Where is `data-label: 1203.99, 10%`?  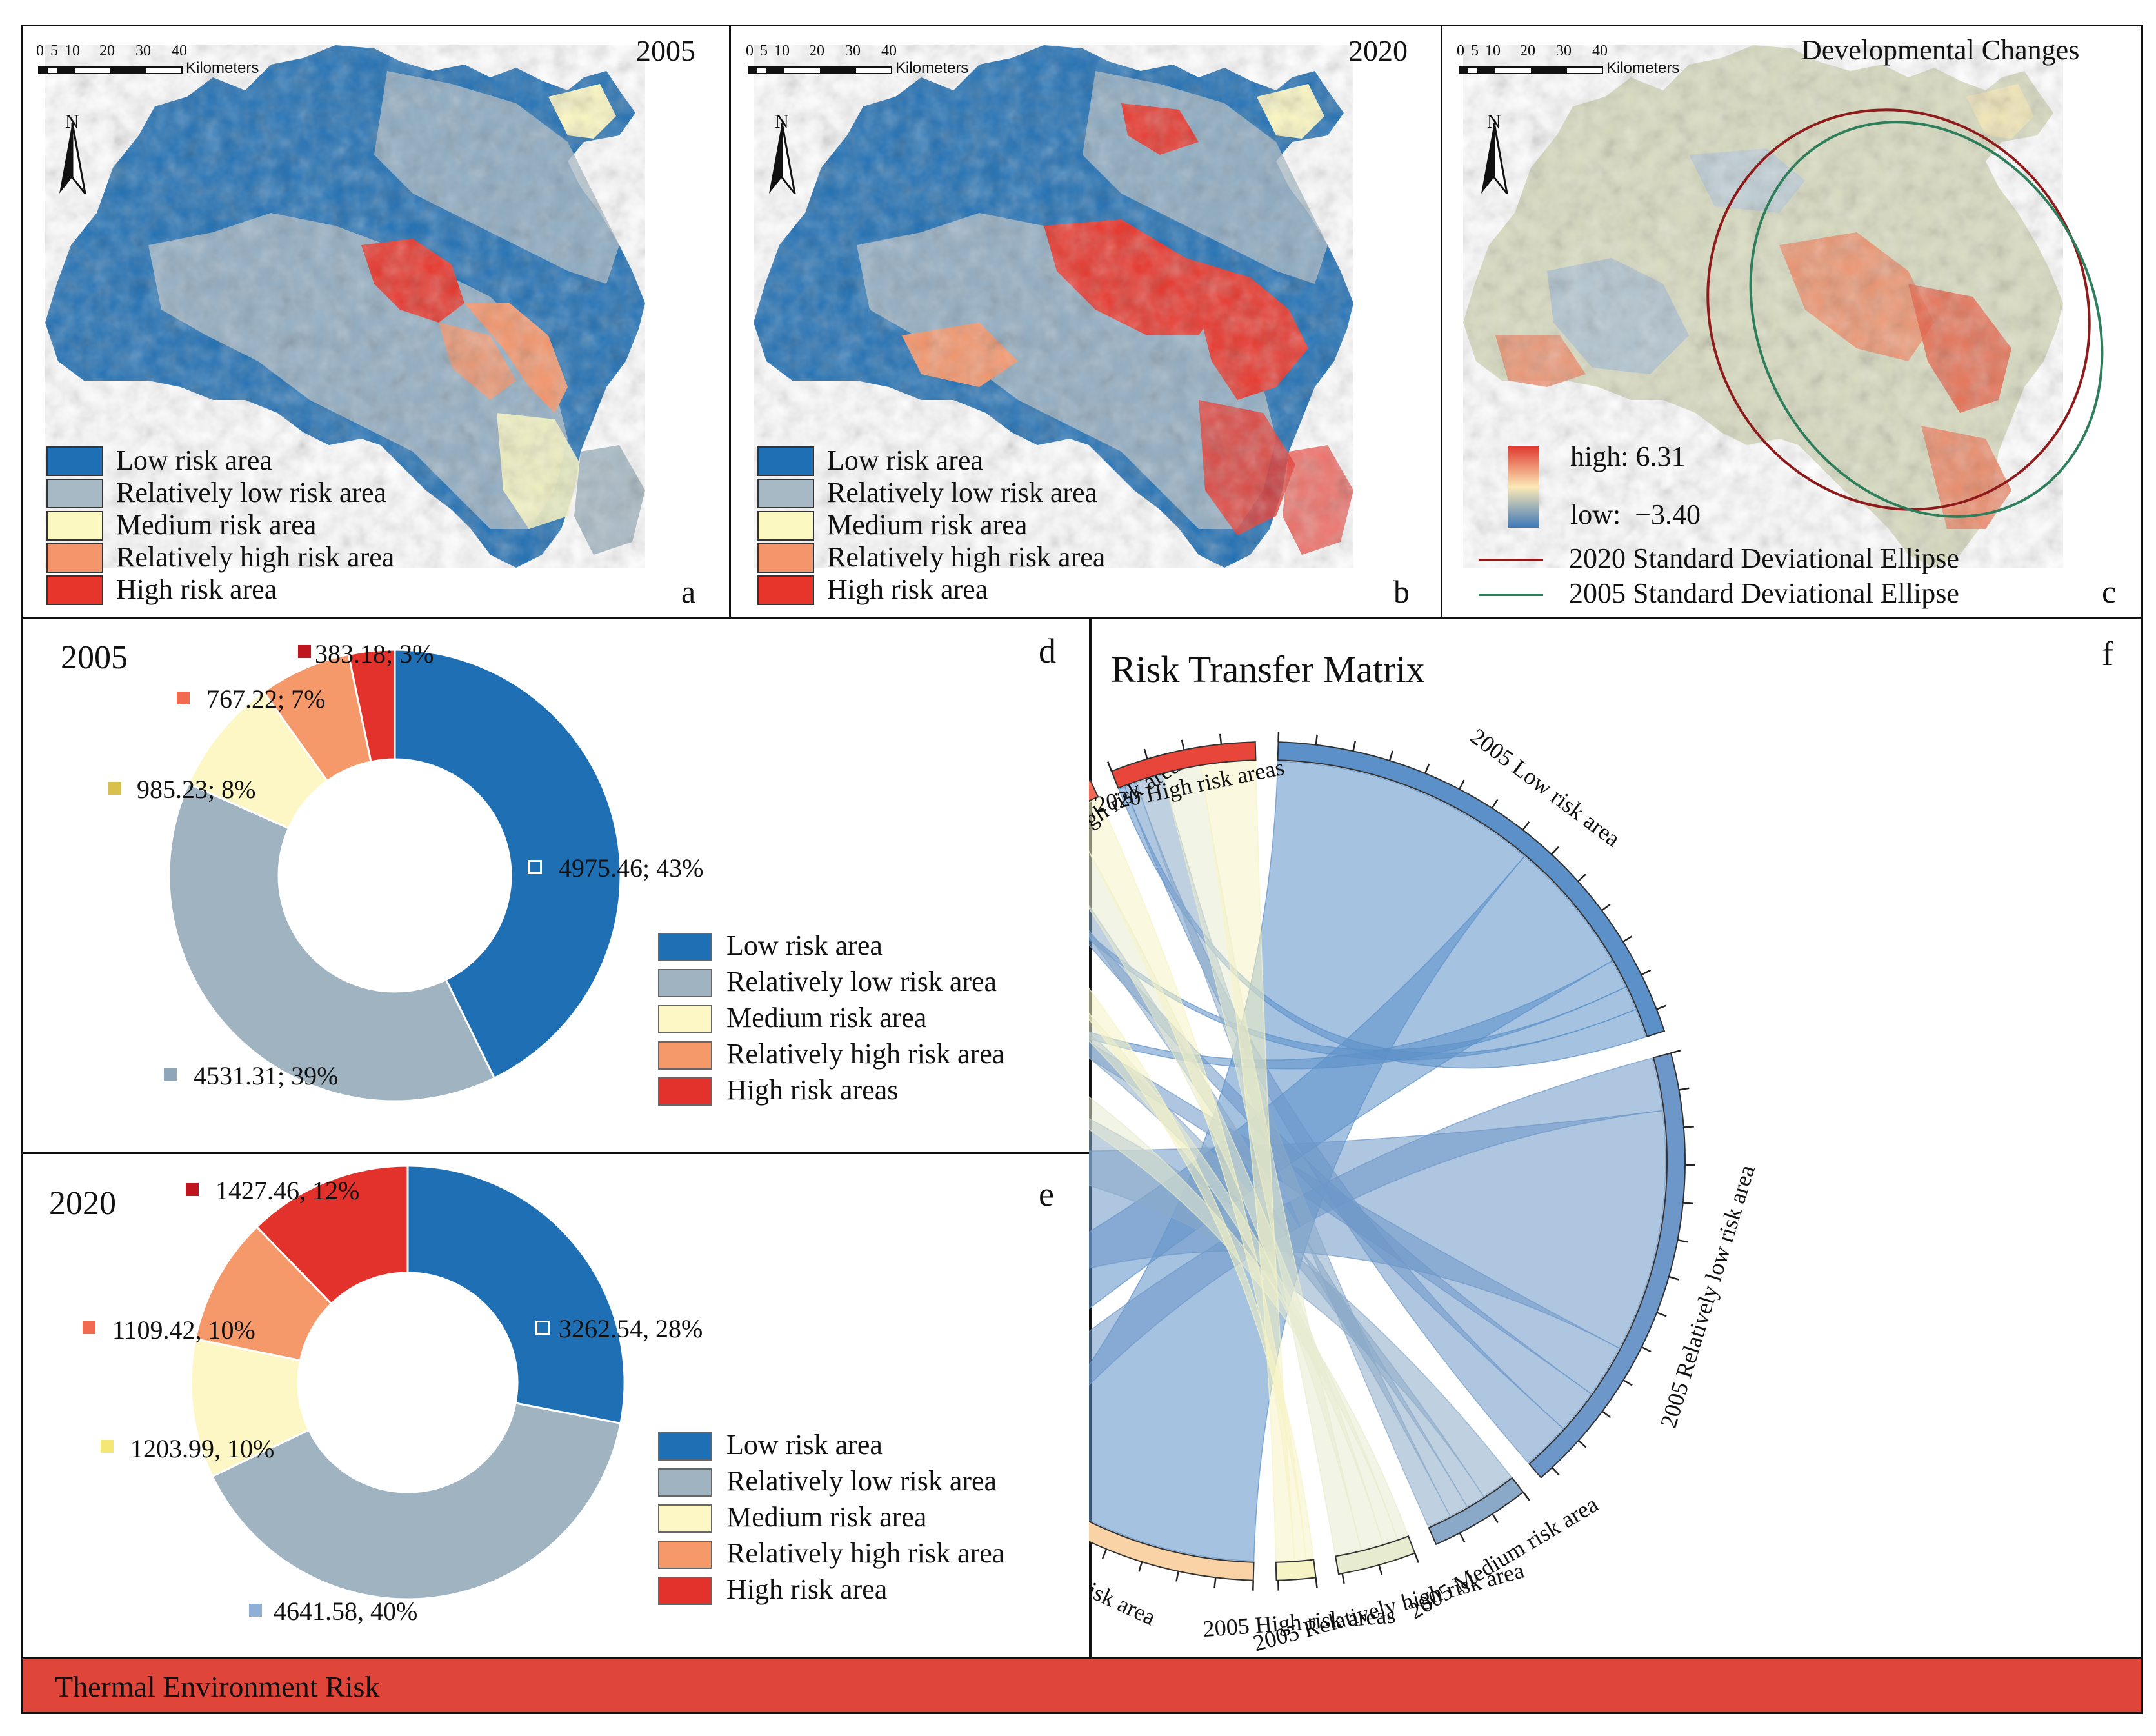 data-label: 1203.99, 10% is located at coordinates (203, 1448).